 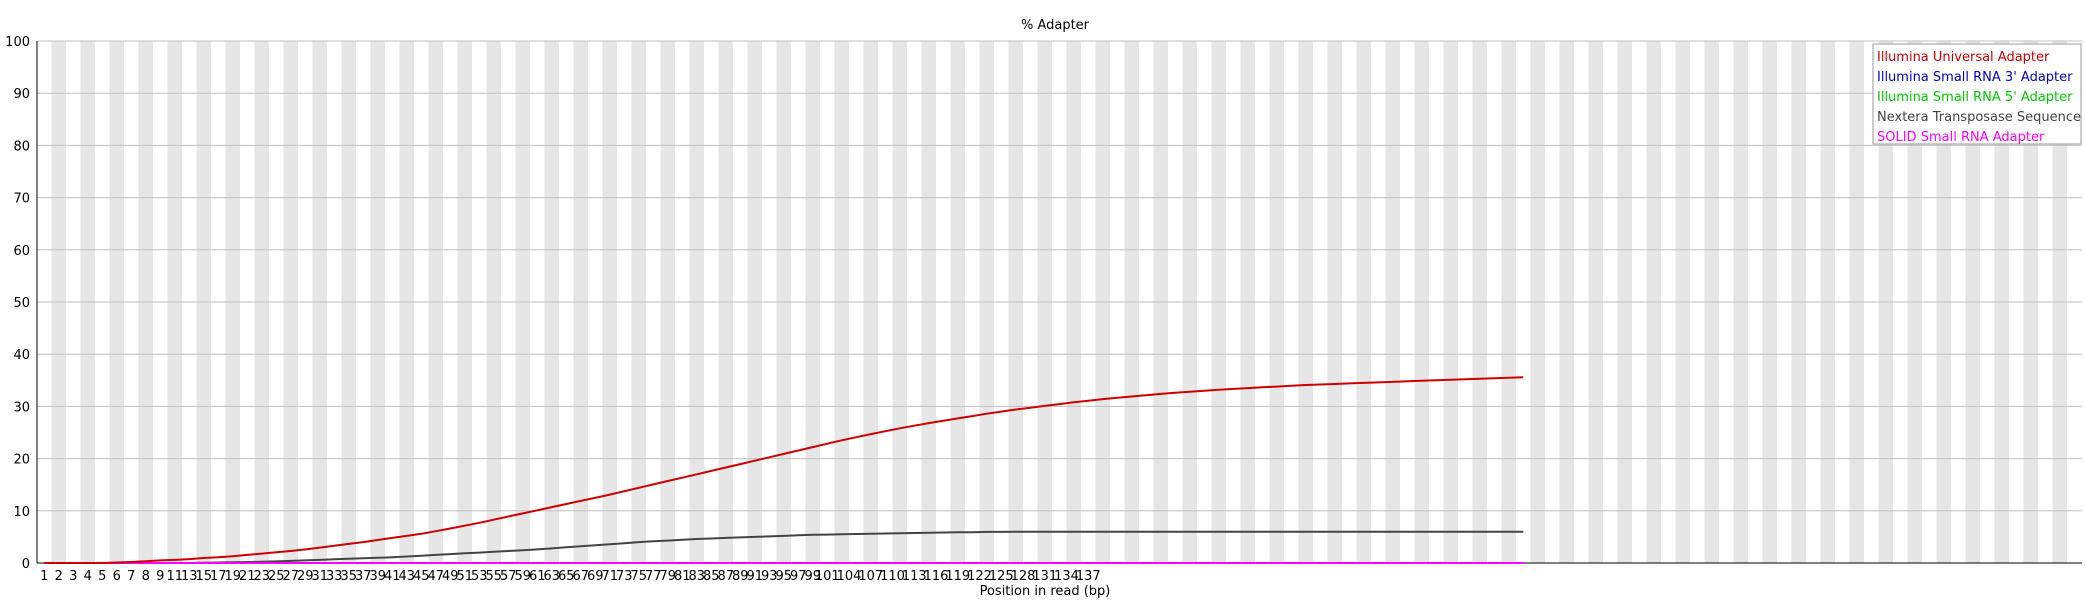 What do you see at coordinates (435, 576) in the screenshot?
I see `x-tick-label: 47` at bounding box center [435, 576].